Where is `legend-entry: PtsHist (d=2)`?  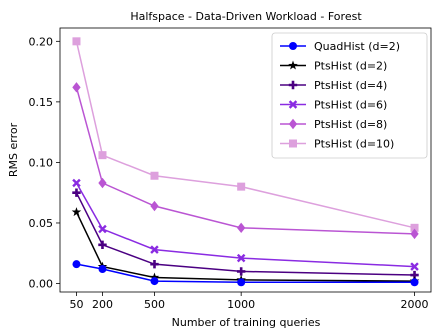
legend-entry: PtsHist (d=2) is located at coordinates (333, 66).